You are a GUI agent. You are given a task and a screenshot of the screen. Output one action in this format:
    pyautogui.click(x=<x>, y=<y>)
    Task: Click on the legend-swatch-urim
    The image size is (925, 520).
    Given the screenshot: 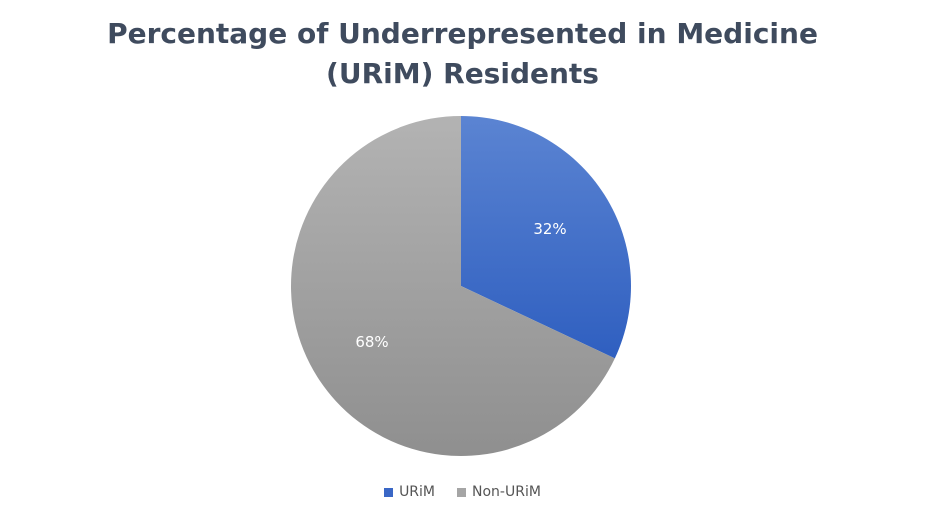 What is the action you would take?
    pyautogui.click(x=389, y=492)
    